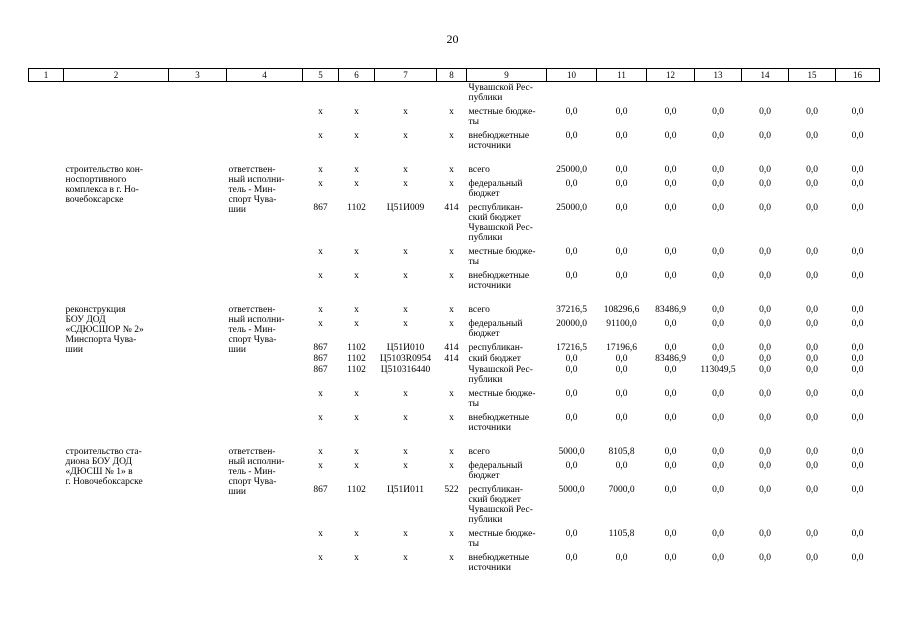  What do you see at coordinates (718, 370) in the screenshot?
I see `value-cell: 113049,5` at bounding box center [718, 370].